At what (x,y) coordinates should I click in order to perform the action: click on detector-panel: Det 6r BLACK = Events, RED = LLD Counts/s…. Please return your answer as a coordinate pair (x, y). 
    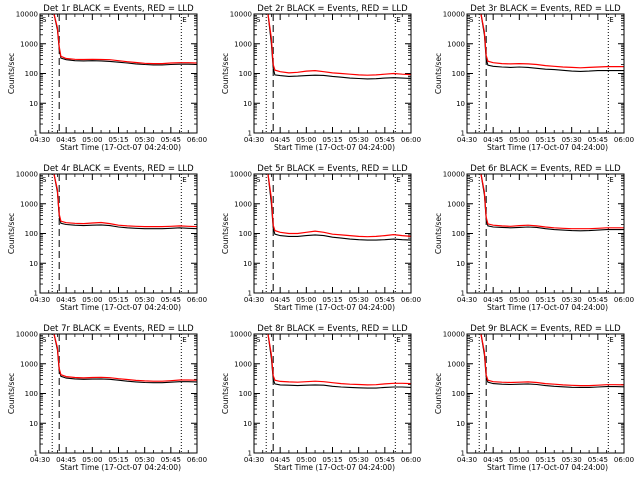
    Looking at the image, I should click on (534, 238).